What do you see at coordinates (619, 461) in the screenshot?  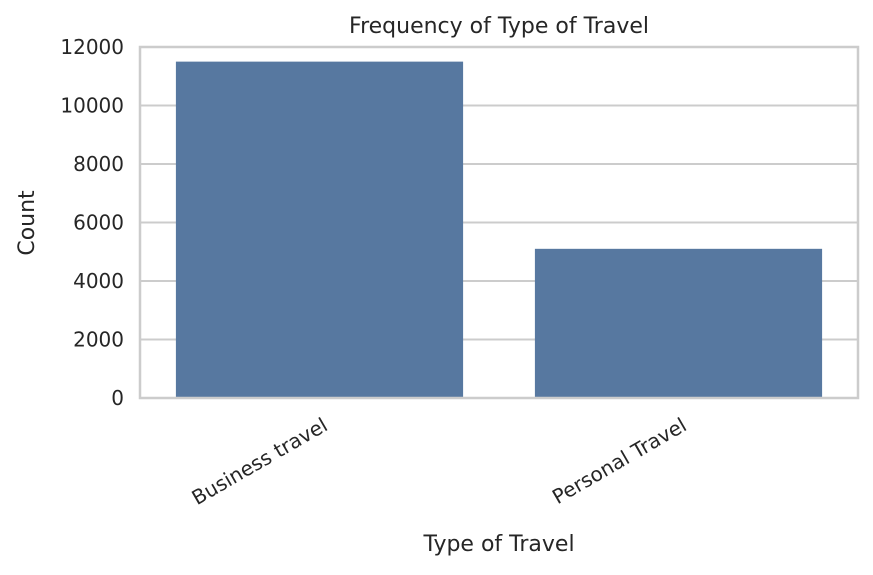 I see `x-tick-label: Personal Travel` at bounding box center [619, 461].